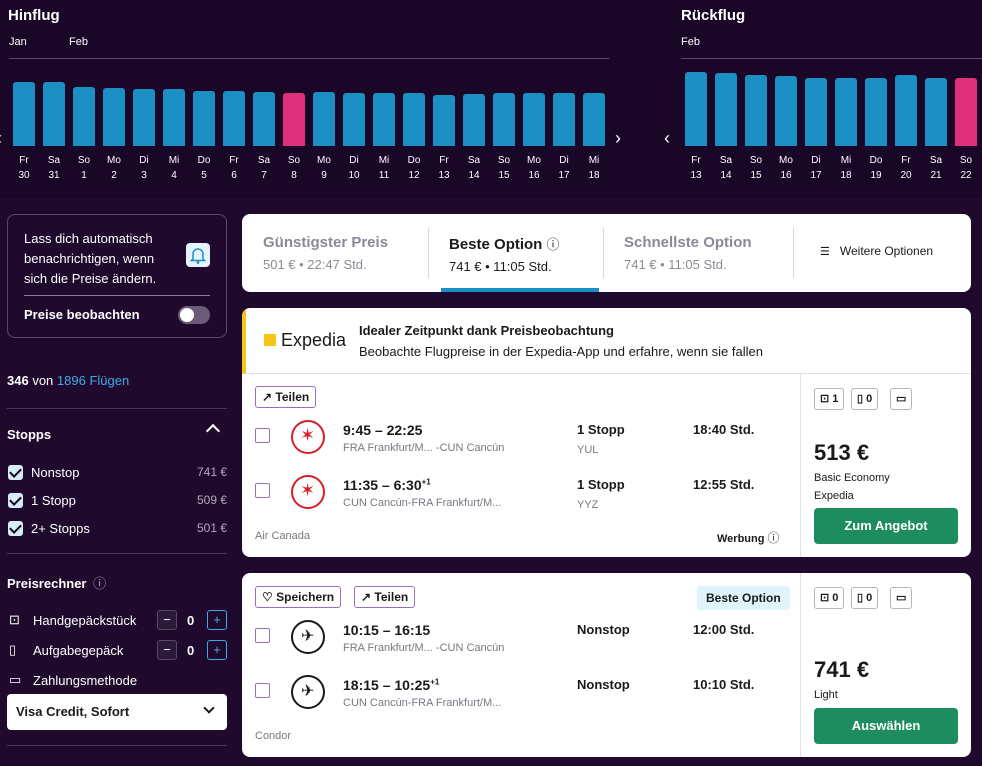 The image size is (982, 766). Describe the element at coordinates (294, 168) in the screenshot. I see `date-label: So 8` at that location.